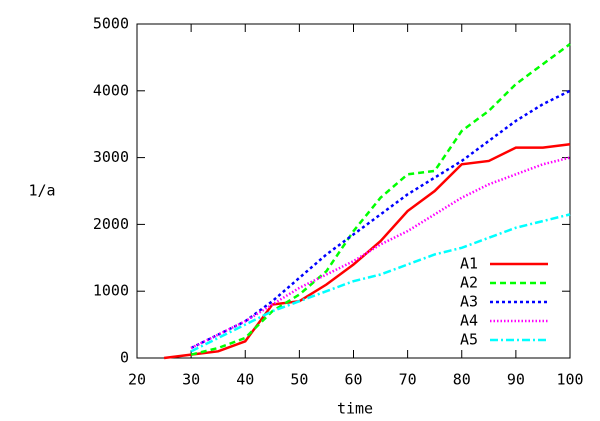  I want to click on x-tick-label: 30, so click(191, 380).